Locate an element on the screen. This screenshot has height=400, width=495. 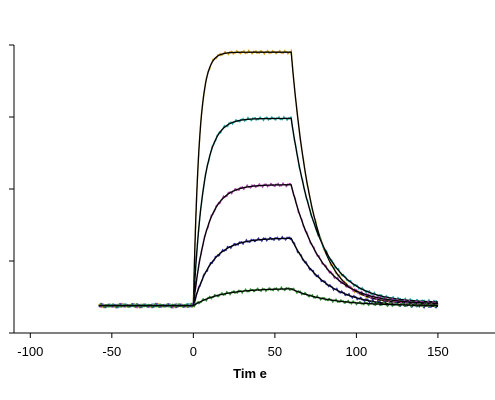
x-tick-label: 50 is located at coordinates (275, 351).